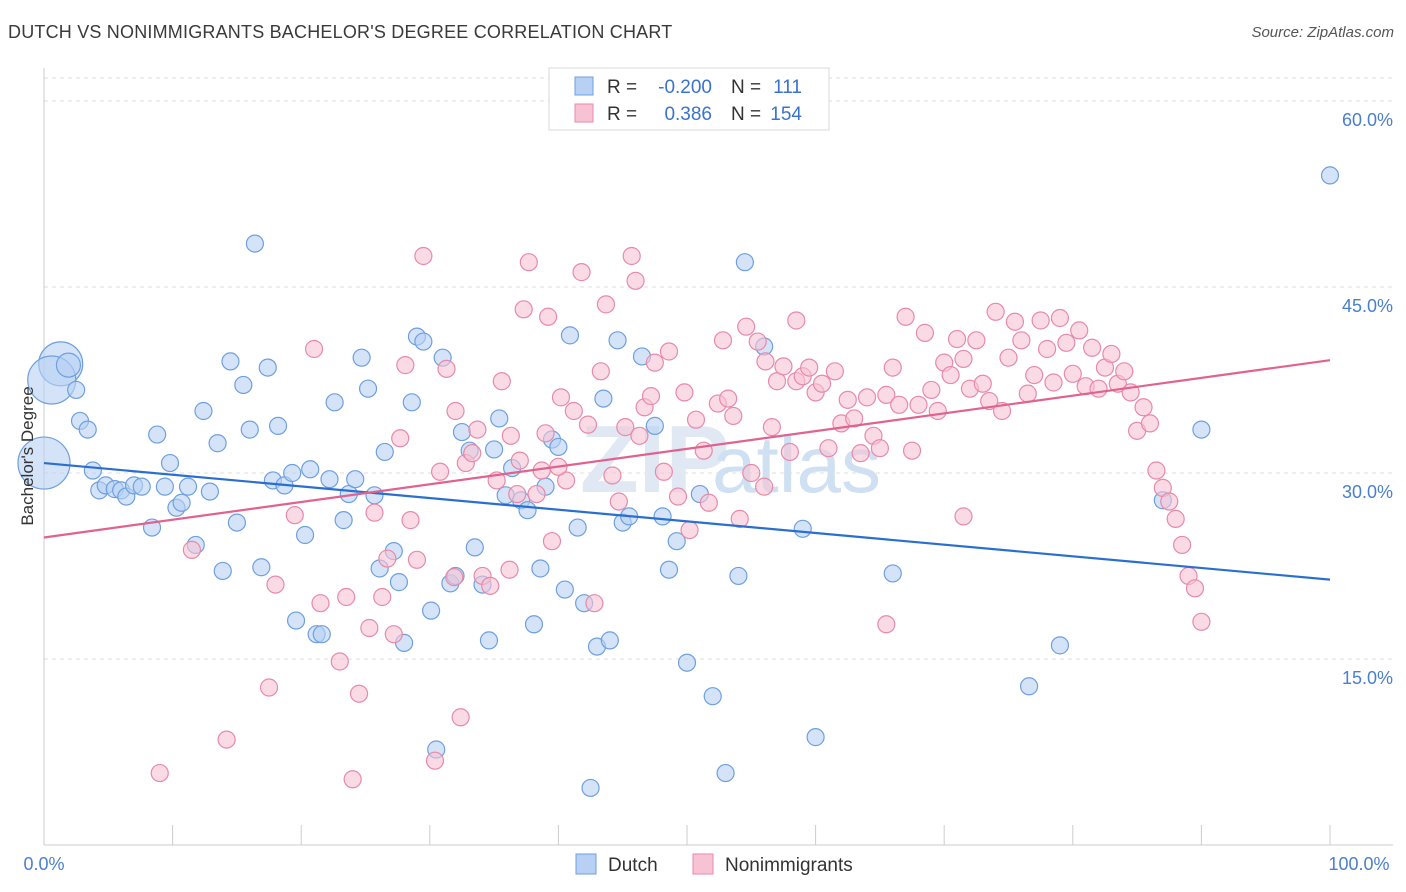 This screenshot has width=1406, height=892. I want to click on y-tick-label: 60.0%, so click(1367, 120).